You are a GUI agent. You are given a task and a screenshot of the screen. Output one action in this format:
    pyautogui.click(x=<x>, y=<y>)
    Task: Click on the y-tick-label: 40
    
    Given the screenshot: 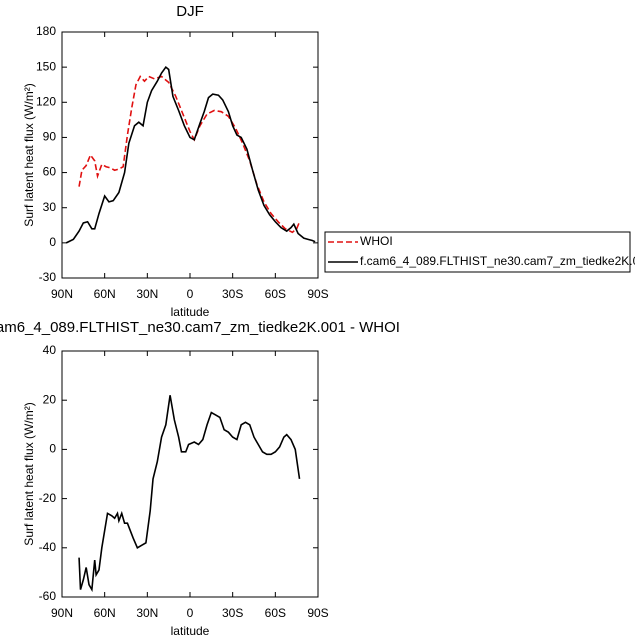 What is the action you would take?
    pyautogui.click(x=50, y=350)
    